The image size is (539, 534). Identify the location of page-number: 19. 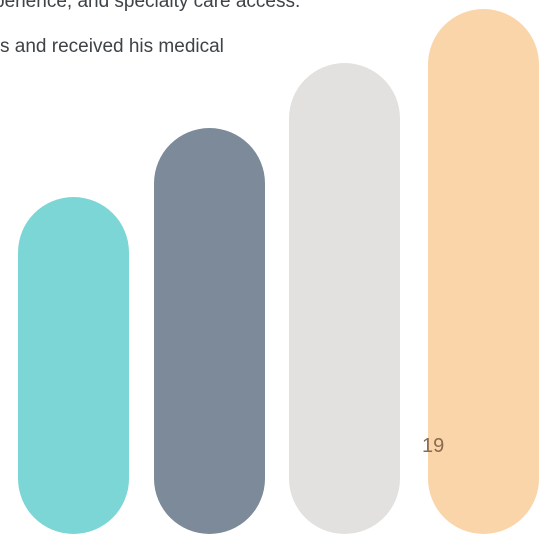
(433, 446).